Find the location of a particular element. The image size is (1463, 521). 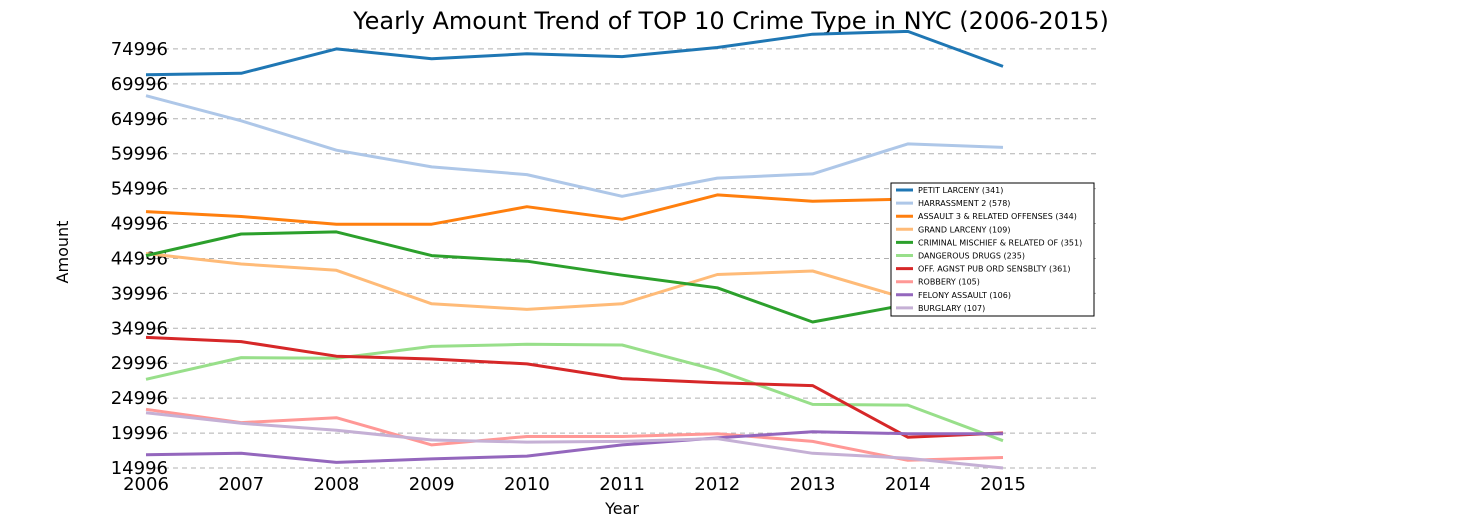

y-tick-label: 64996 is located at coordinates (139, 119).